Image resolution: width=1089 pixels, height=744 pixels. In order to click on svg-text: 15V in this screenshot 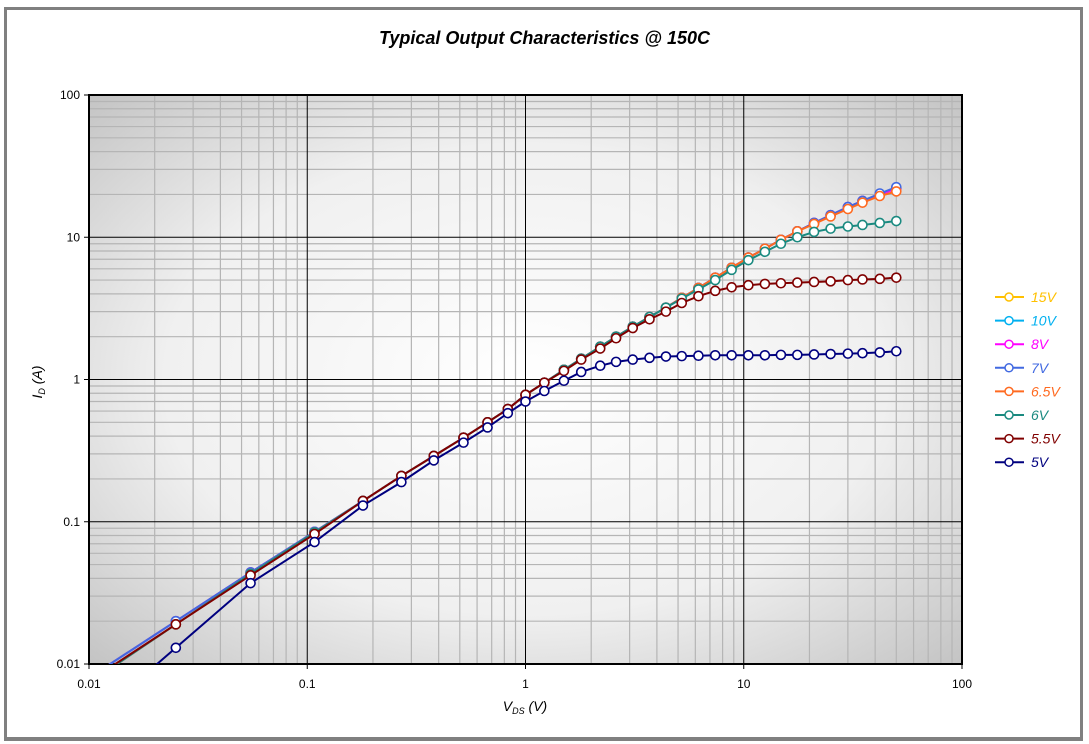, I will do `click(1044, 297)`.